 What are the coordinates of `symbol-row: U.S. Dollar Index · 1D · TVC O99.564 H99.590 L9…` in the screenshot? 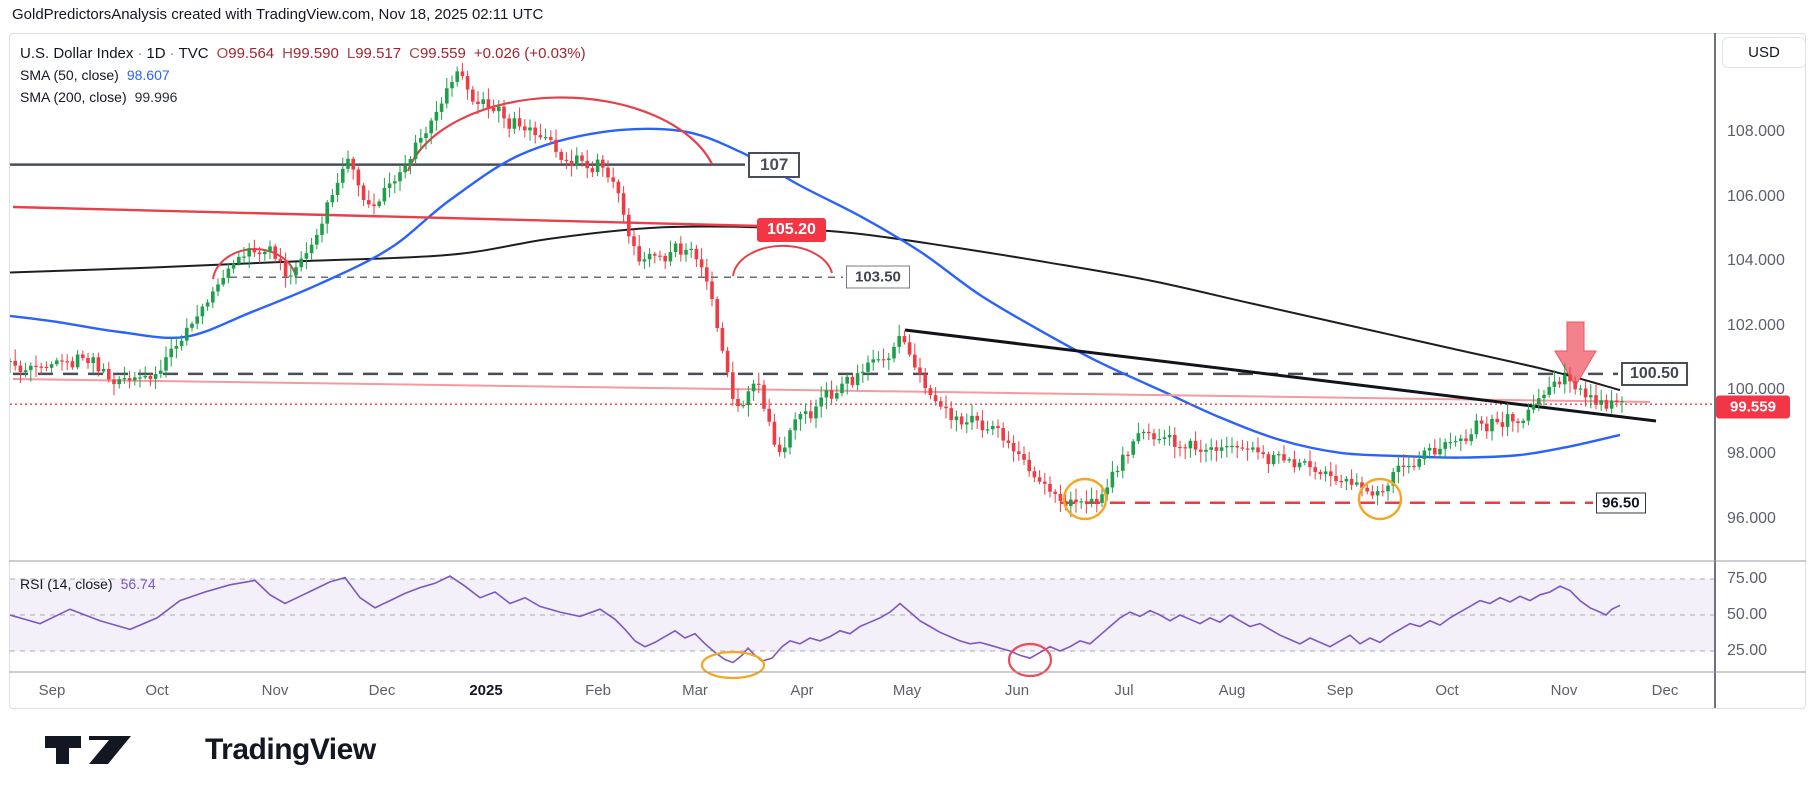 It's located at (303, 53).